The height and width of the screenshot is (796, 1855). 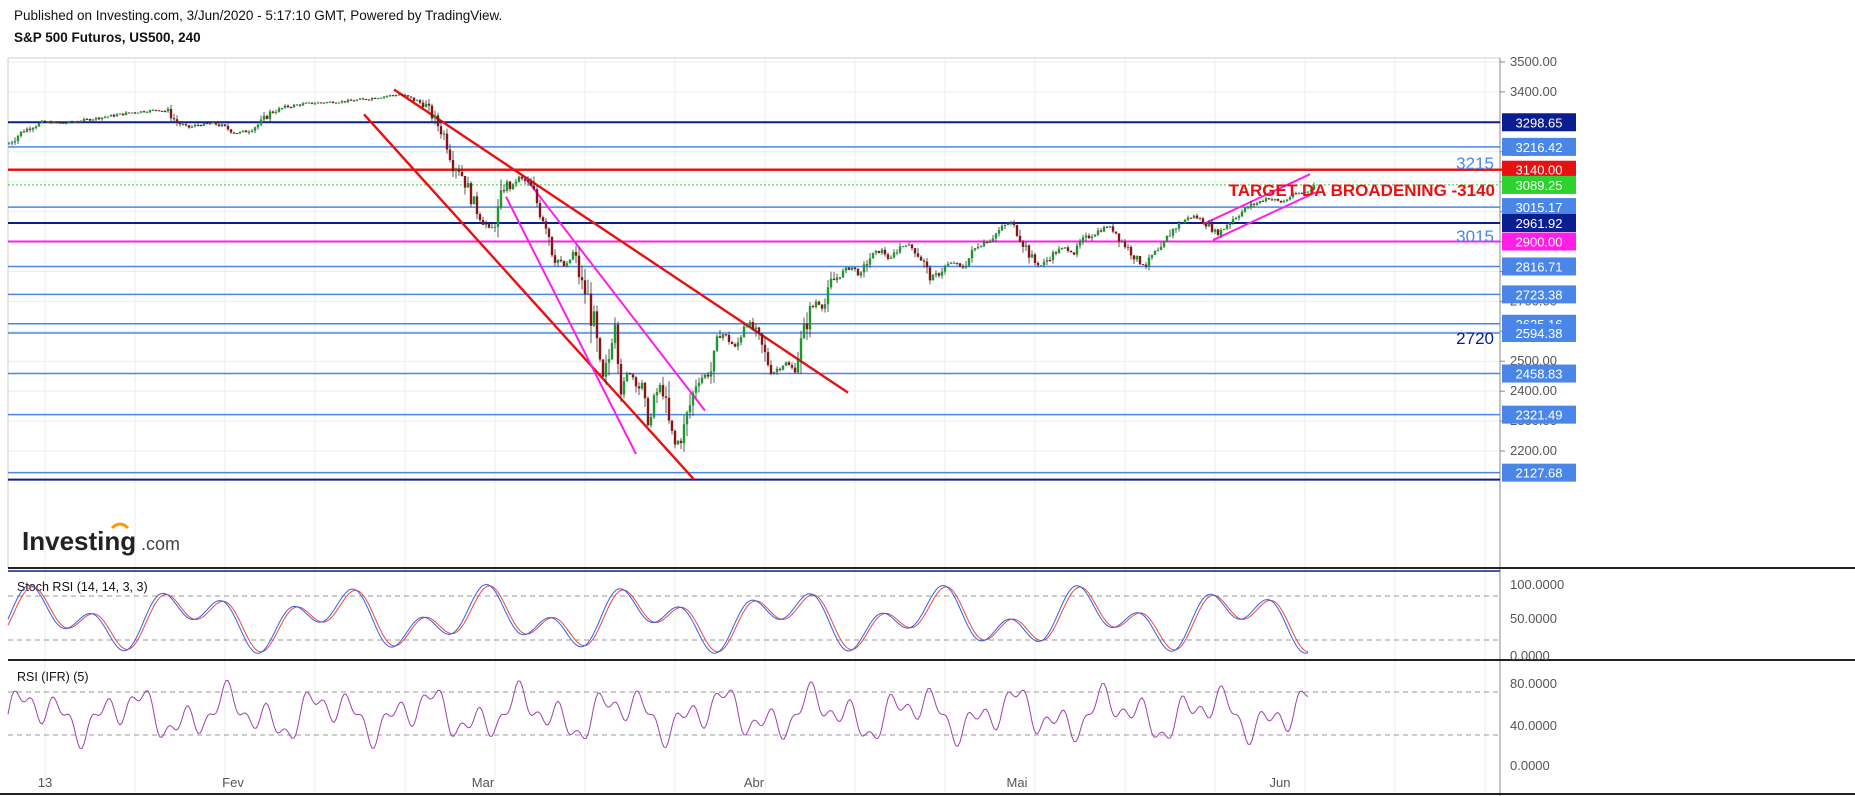 What do you see at coordinates (1539, 207) in the screenshot?
I see `price-tag-label: 3015.17` at bounding box center [1539, 207].